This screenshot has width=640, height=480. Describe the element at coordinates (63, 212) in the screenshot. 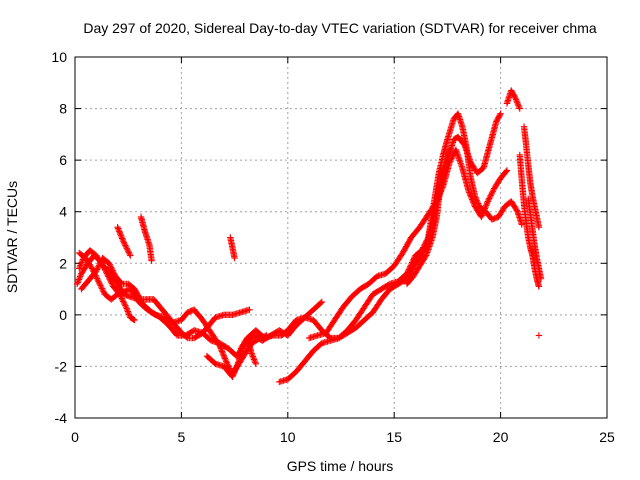

I see `y-tick-label: 4` at that location.